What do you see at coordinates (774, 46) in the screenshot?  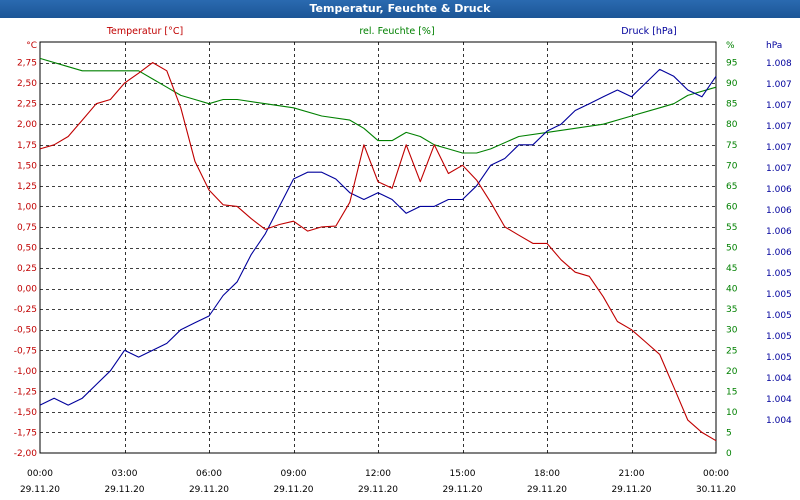 I see `pressure-unit-label: hPa` at bounding box center [774, 46].